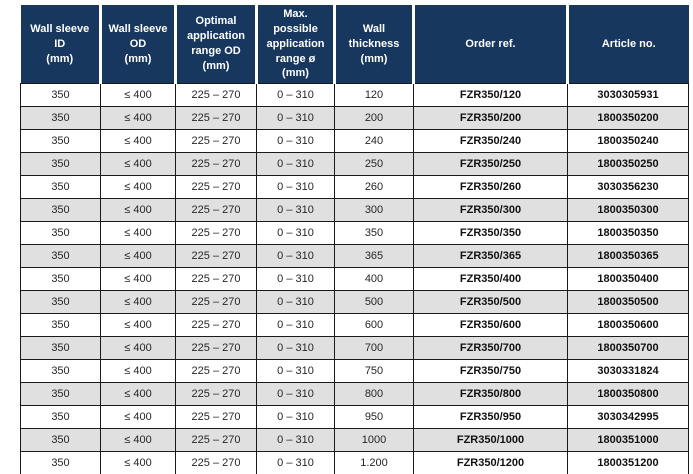 The width and height of the screenshot is (693, 474). What do you see at coordinates (628, 44) in the screenshot?
I see `column-header-article-no: Article no.` at bounding box center [628, 44].